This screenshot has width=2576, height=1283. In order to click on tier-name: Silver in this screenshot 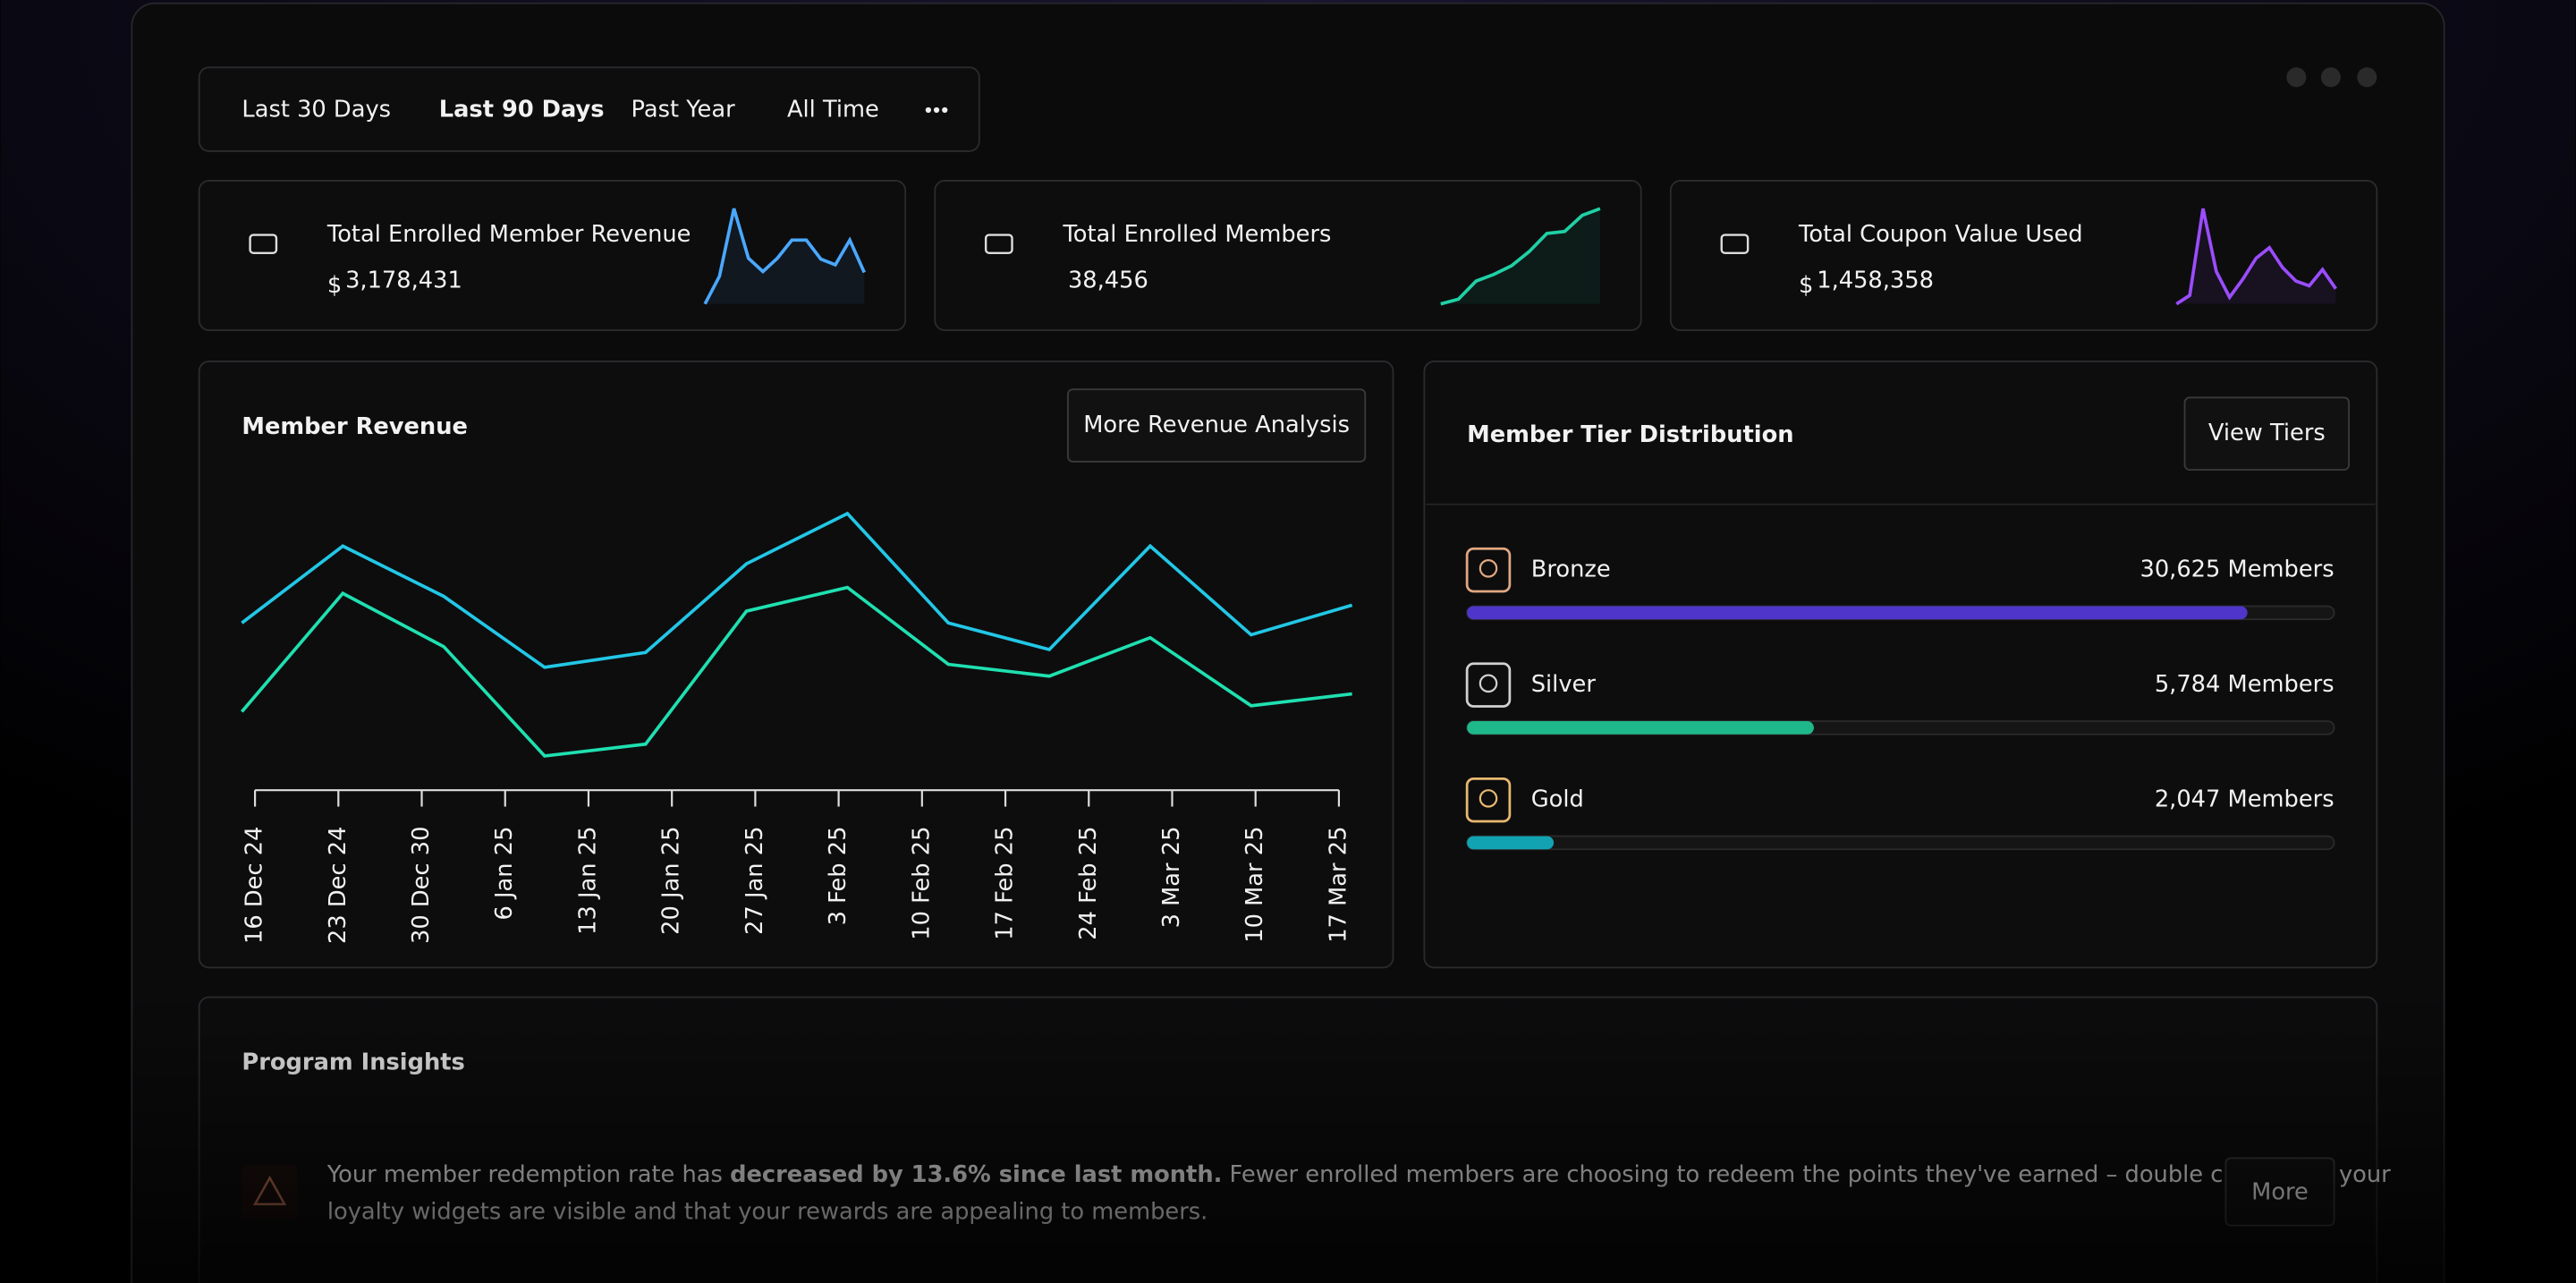, I will do `click(1564, 684)`.